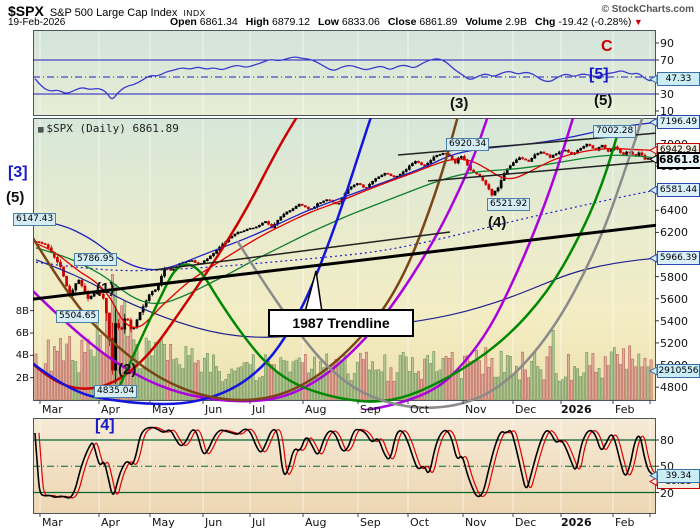 The width and height of the screenshot is (700, 530). What do you see at coordinates (667, 43) in the screenshot?
I see `rsi-axis-label: 90` at bounding box center [667, 43].